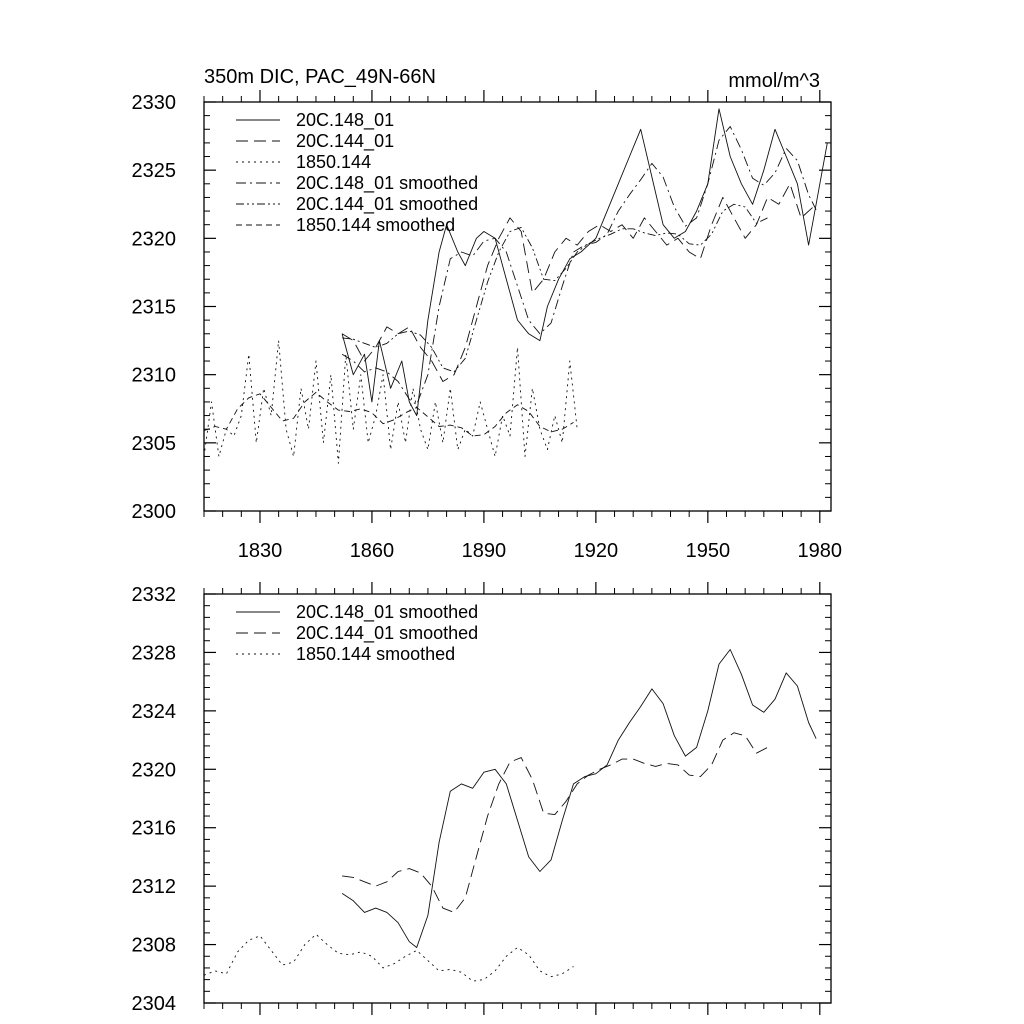 The height and width of the screenshot is (1024, 1024). I want to click on x-tick-label: 1830, so click(260, 551).